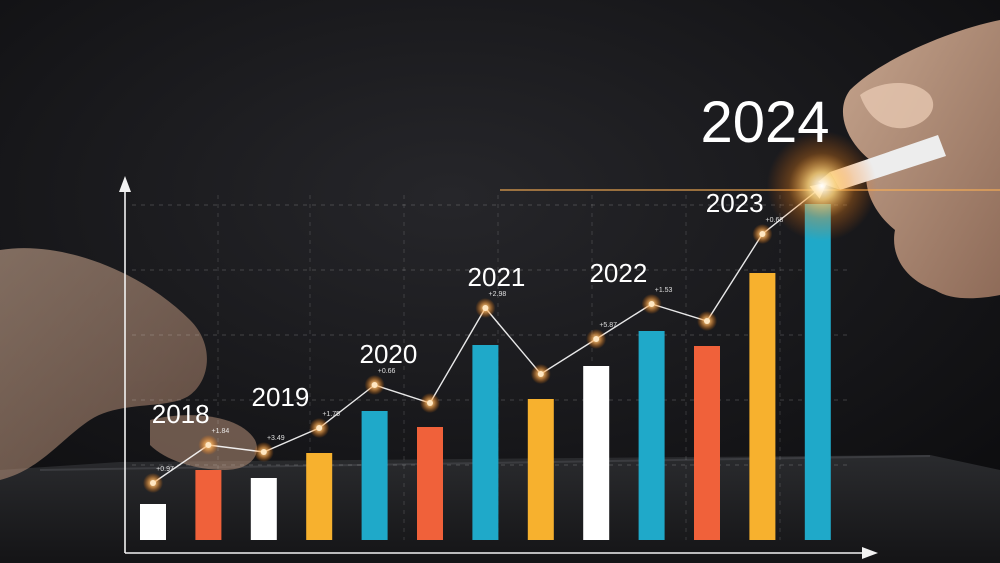  Describe the element at coordinates (280, 397) in the screenshot. I see `year-label: 2019` at that location.